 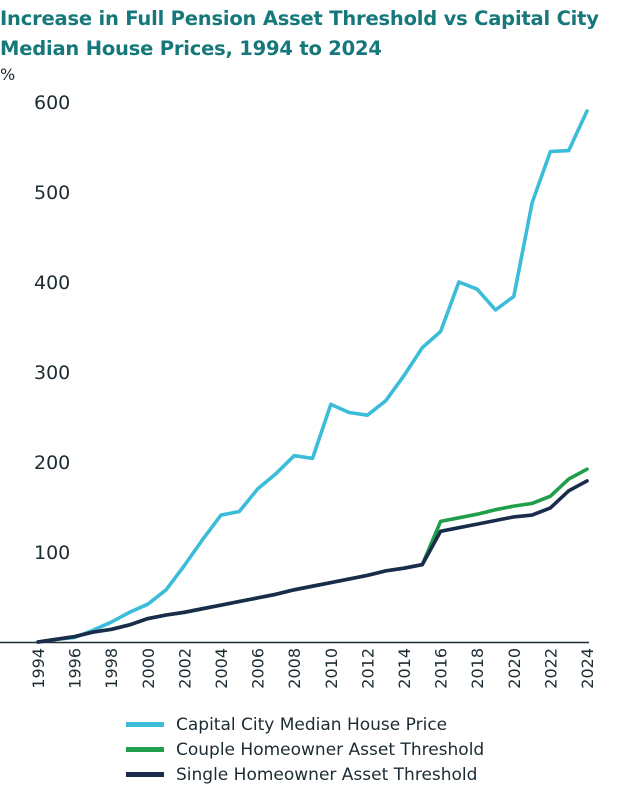 I want to click on y-tick-label: 200, so click(x=52, y=463).